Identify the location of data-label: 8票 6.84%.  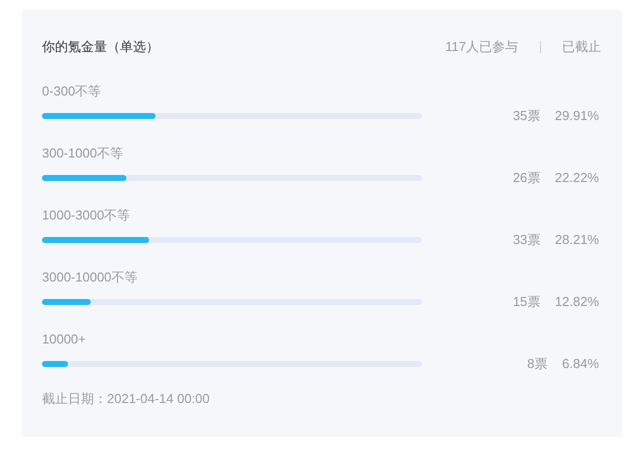
(562, 364).